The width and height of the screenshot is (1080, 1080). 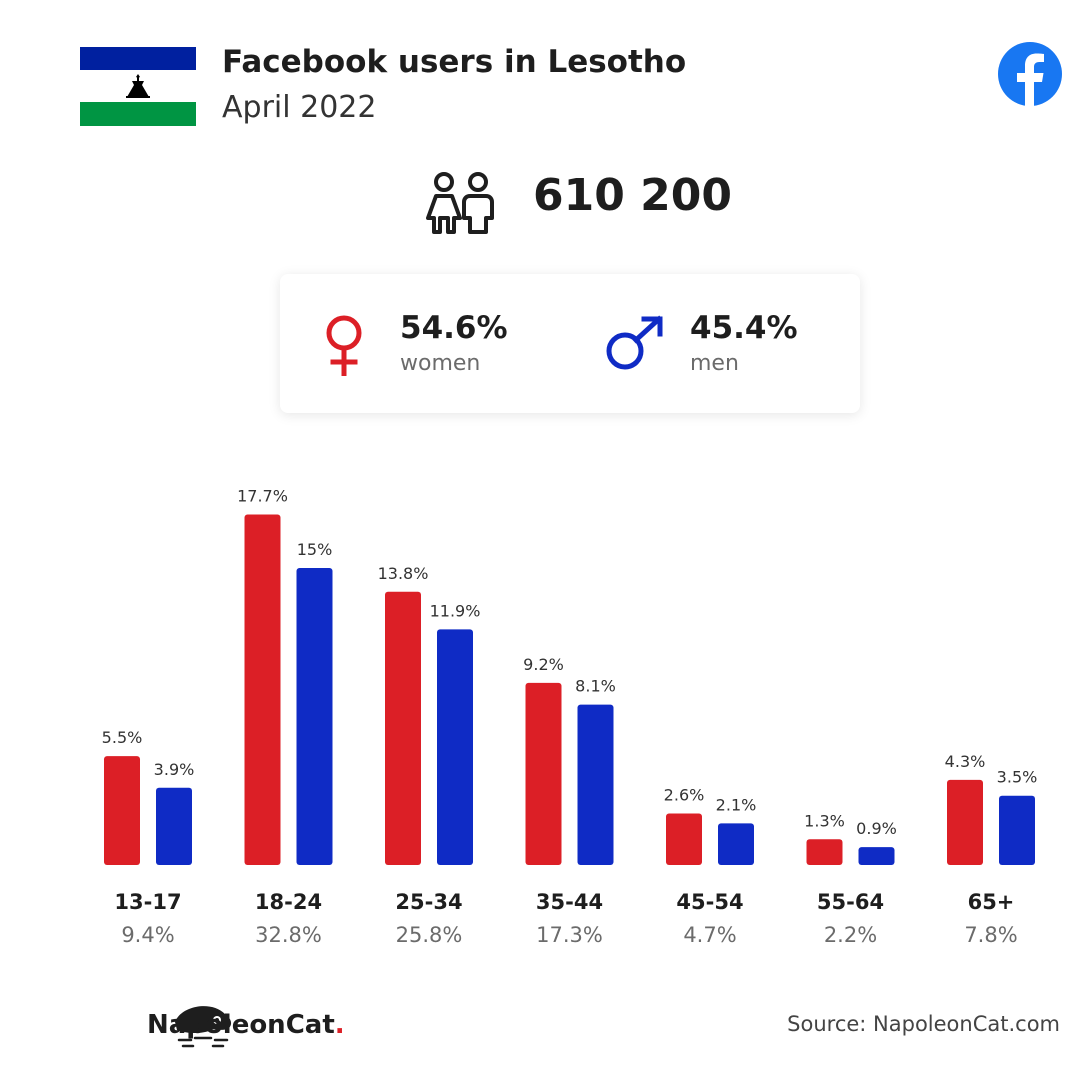 I want to click on category-label-18-24: 18-24, so click(x=288, y=902).